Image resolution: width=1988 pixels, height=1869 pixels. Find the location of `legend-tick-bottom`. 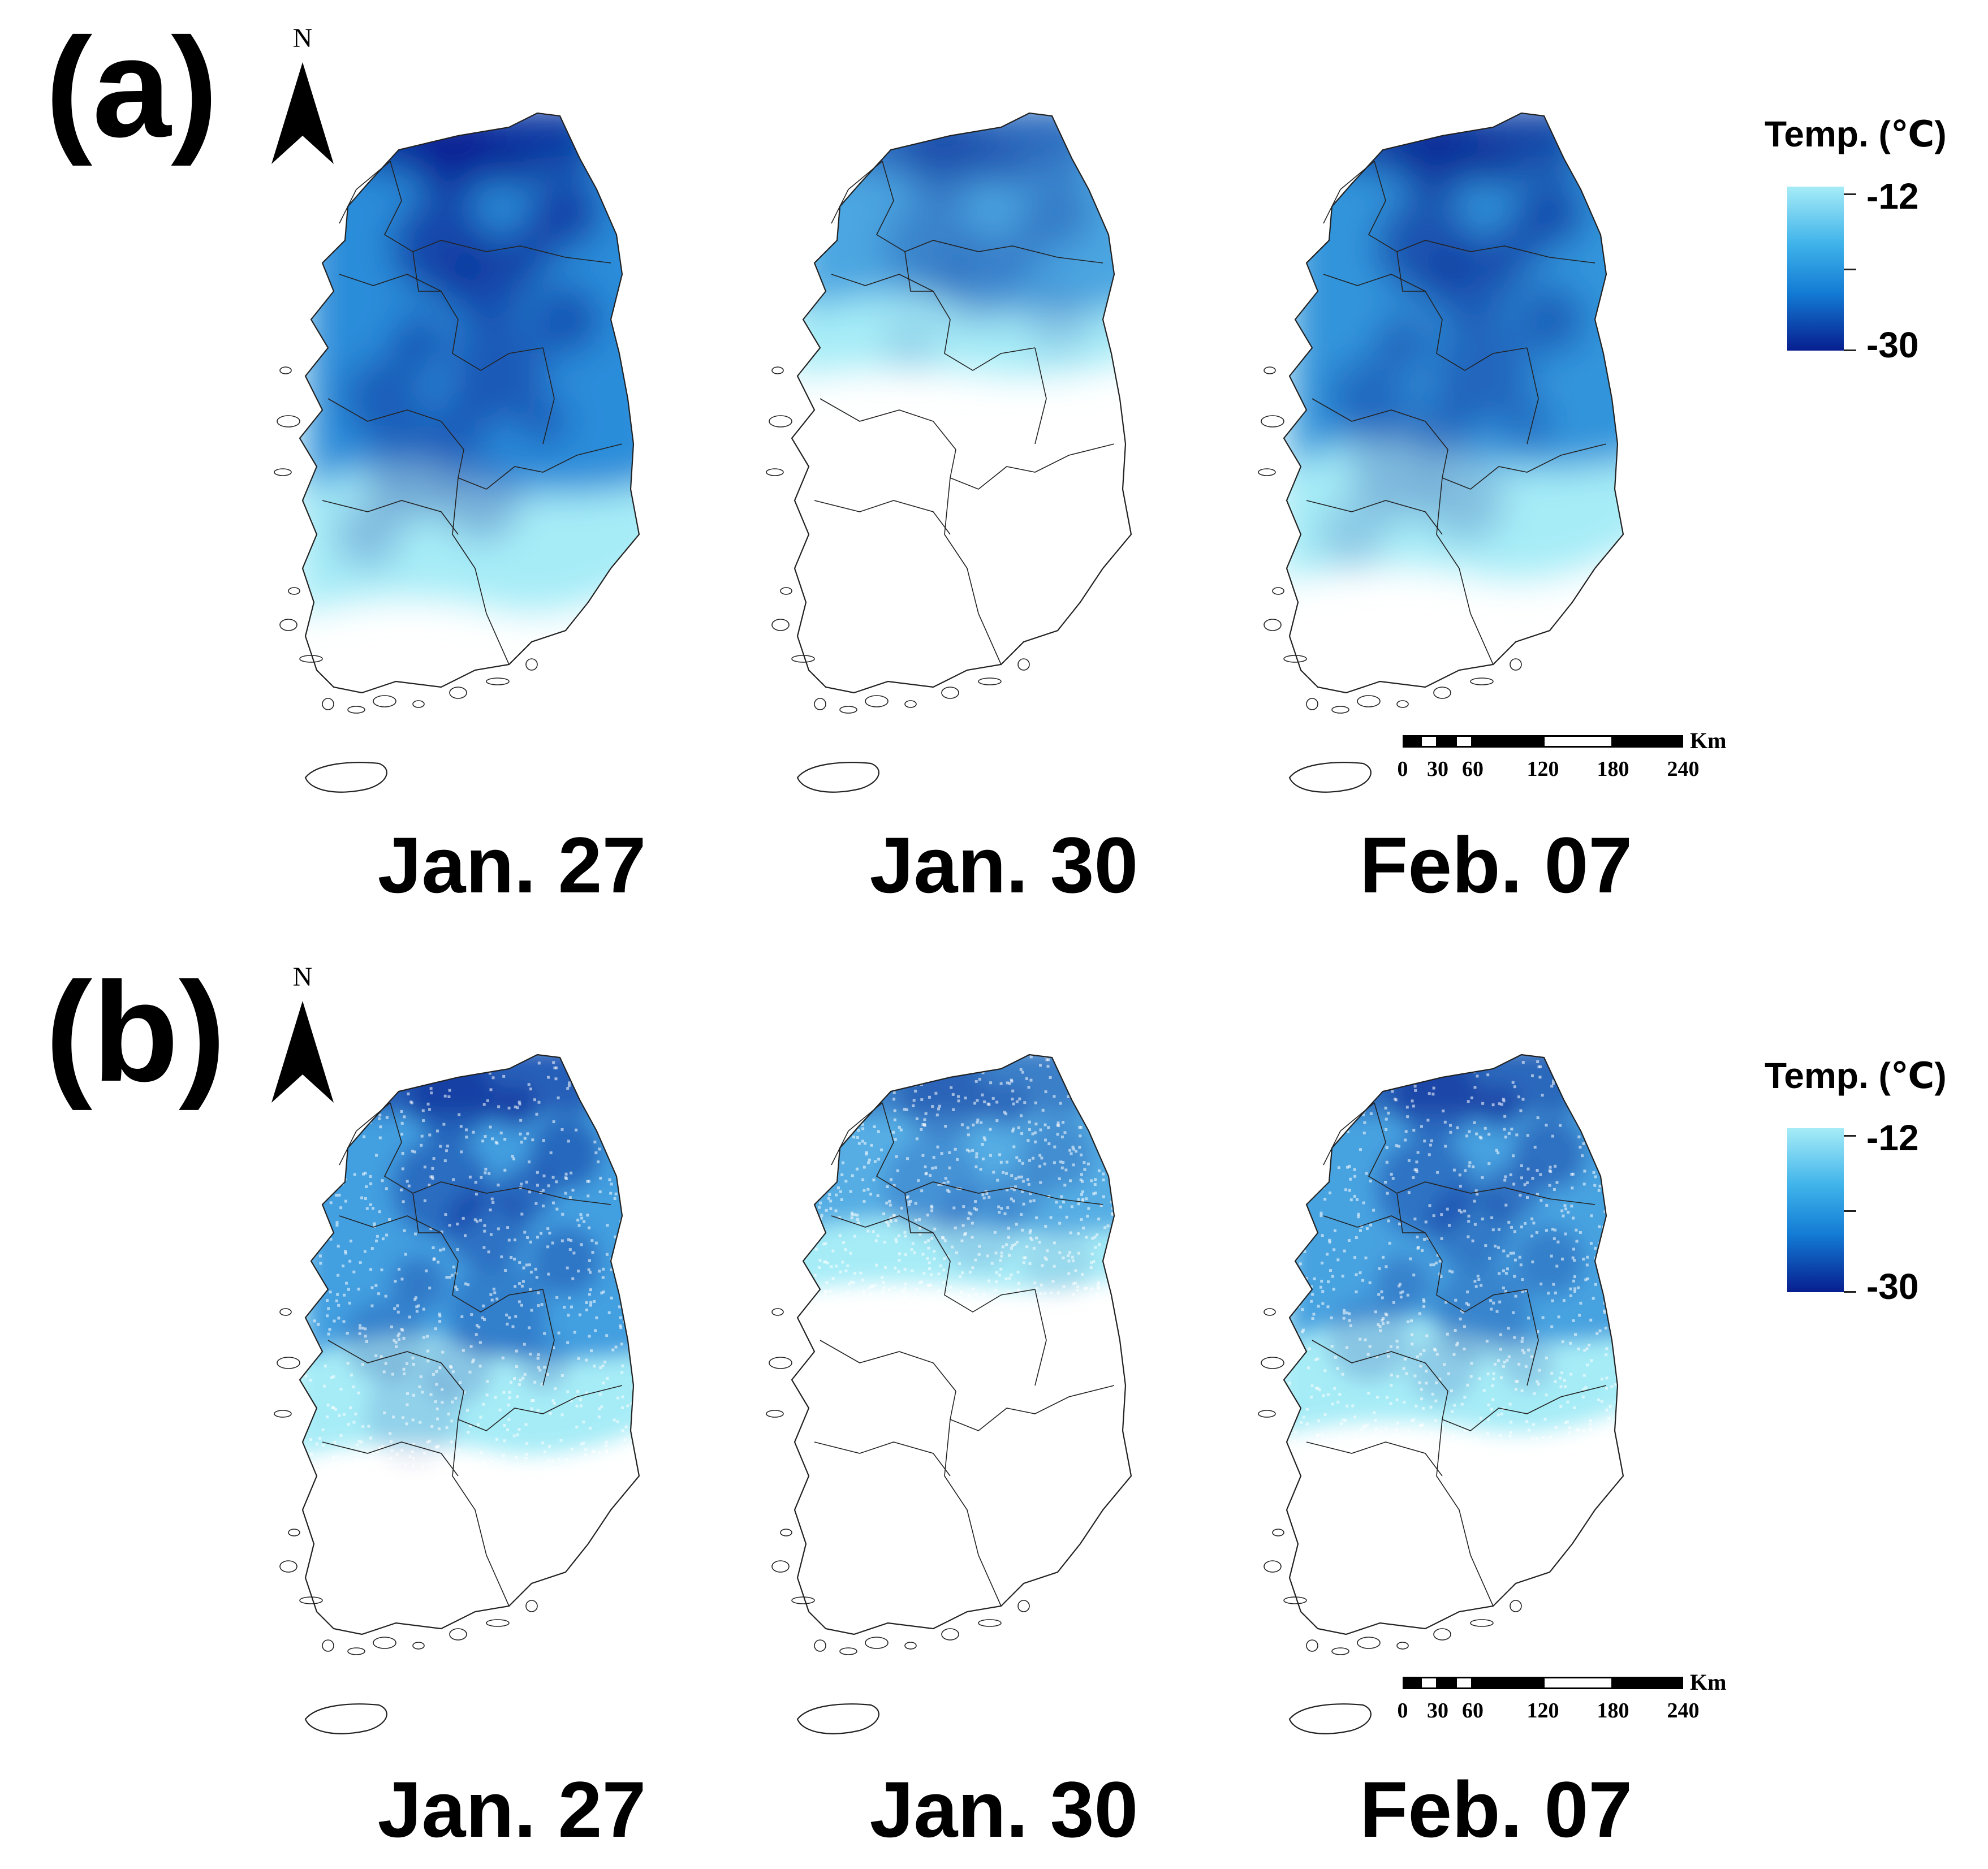

legend-tick-bottom is located at coordinates (1850, 350).